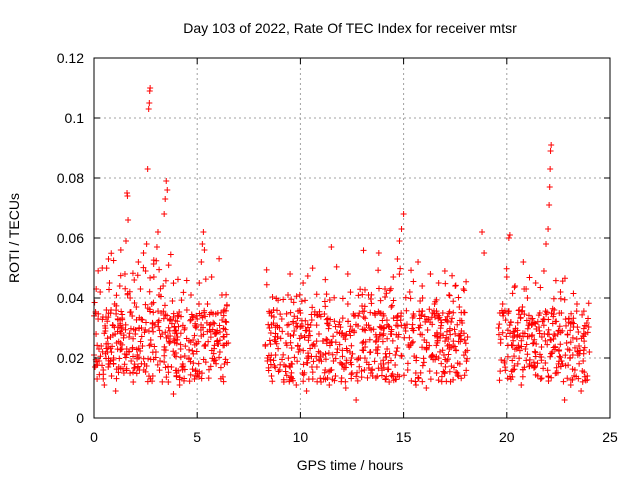 The height and width of the screenshot is (480, 640). What do you see at coordinates (301, 437) in the screenshot?
I see `x-tick-label: 10` at bounding box center [301, 437].